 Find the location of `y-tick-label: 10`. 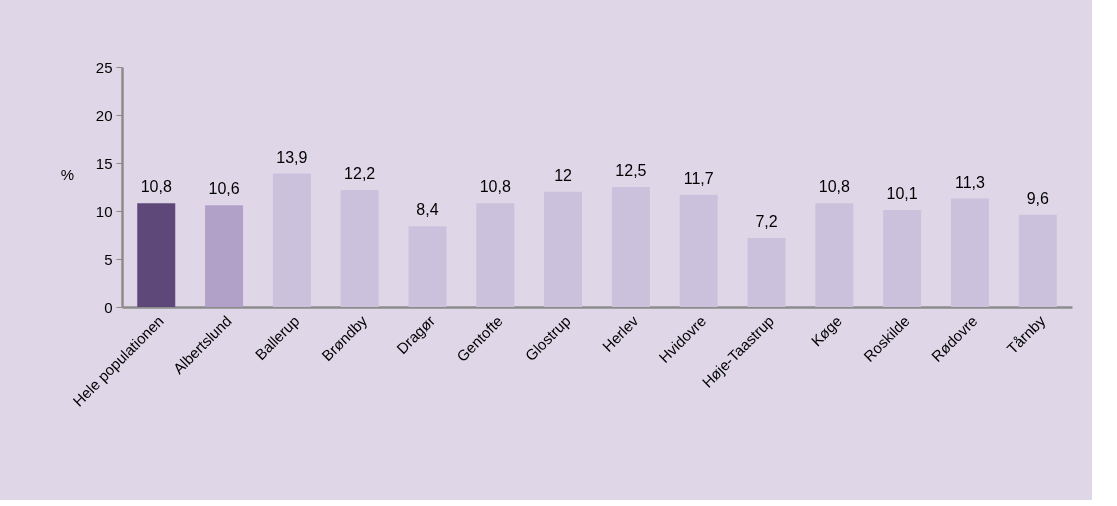

y-tick-label: 10 is located at coordinates (104, 211).